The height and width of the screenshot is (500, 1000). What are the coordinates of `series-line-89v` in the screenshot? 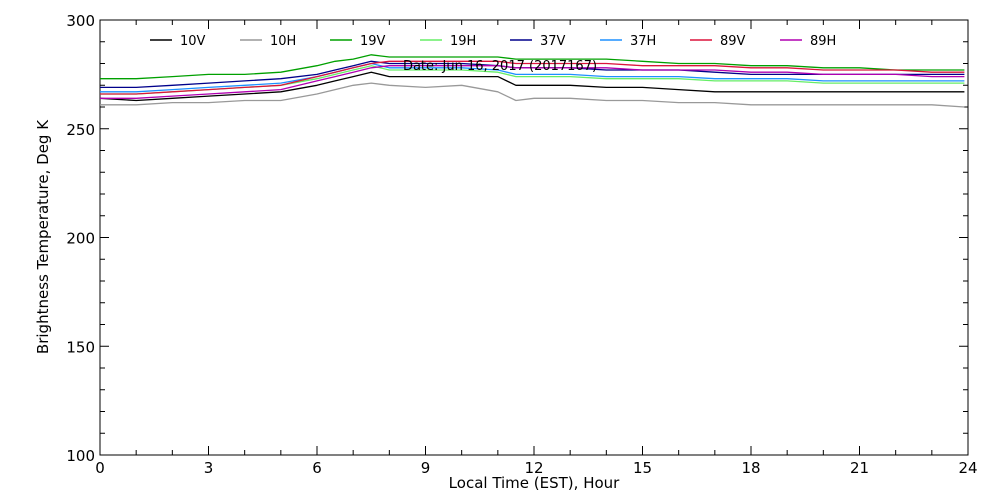 It's located at (532, 77).